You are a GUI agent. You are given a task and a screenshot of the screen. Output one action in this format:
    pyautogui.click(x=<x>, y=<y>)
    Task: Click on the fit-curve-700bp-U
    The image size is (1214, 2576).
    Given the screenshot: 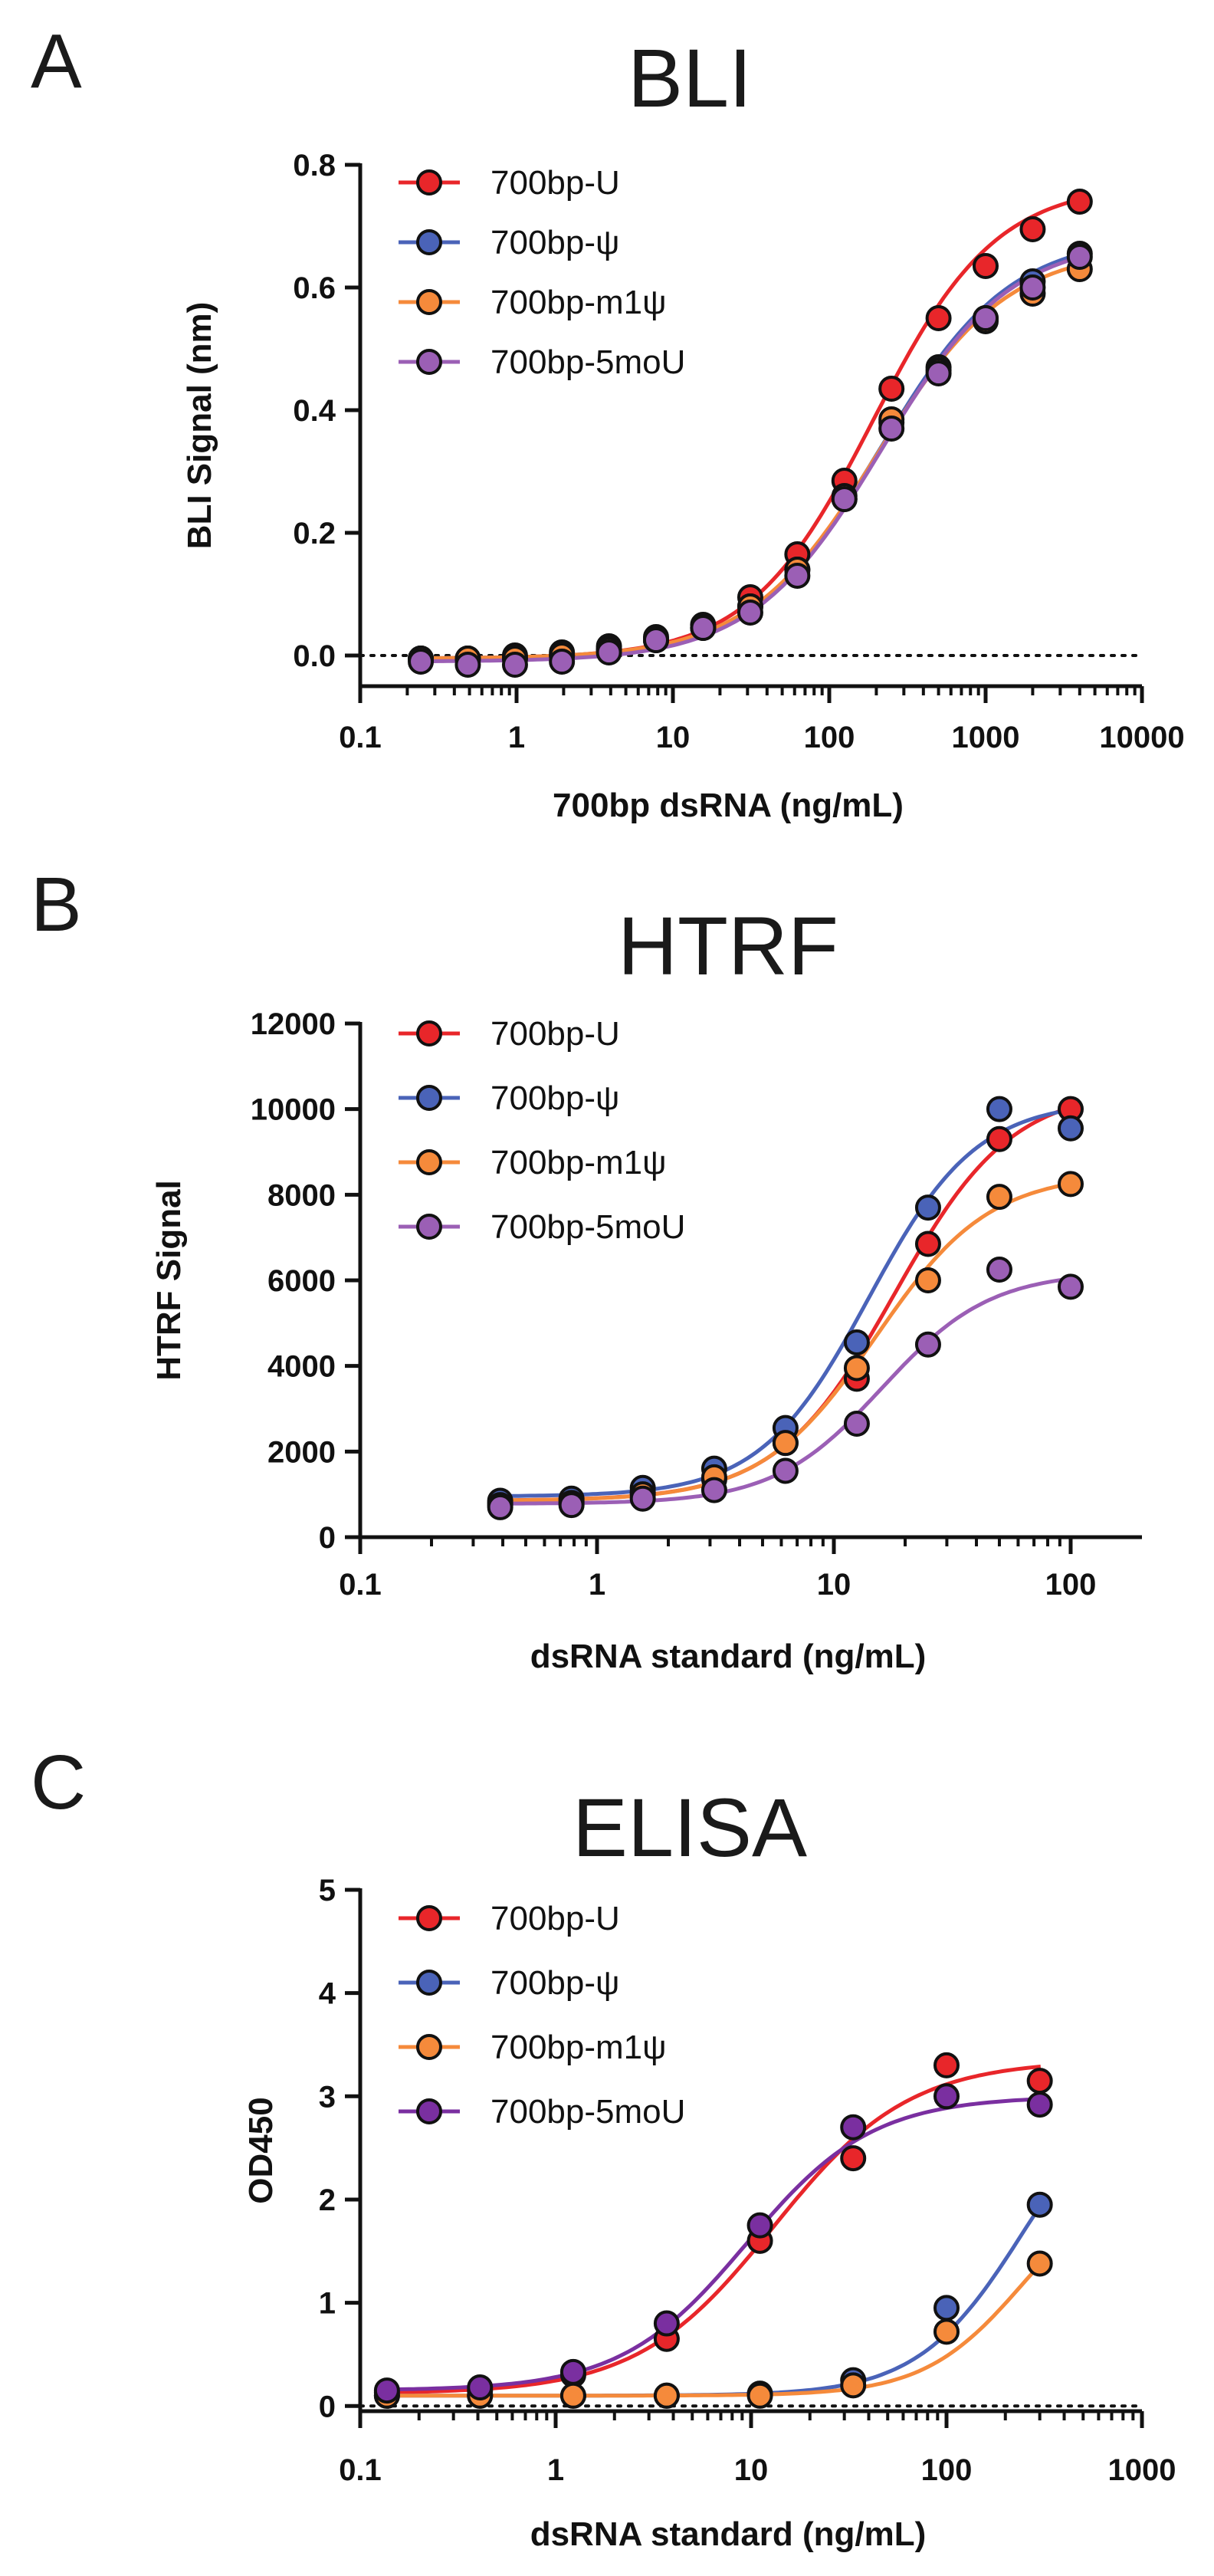 What is the action you would take?
    pyautogui.click(x=713, y=2230)
    